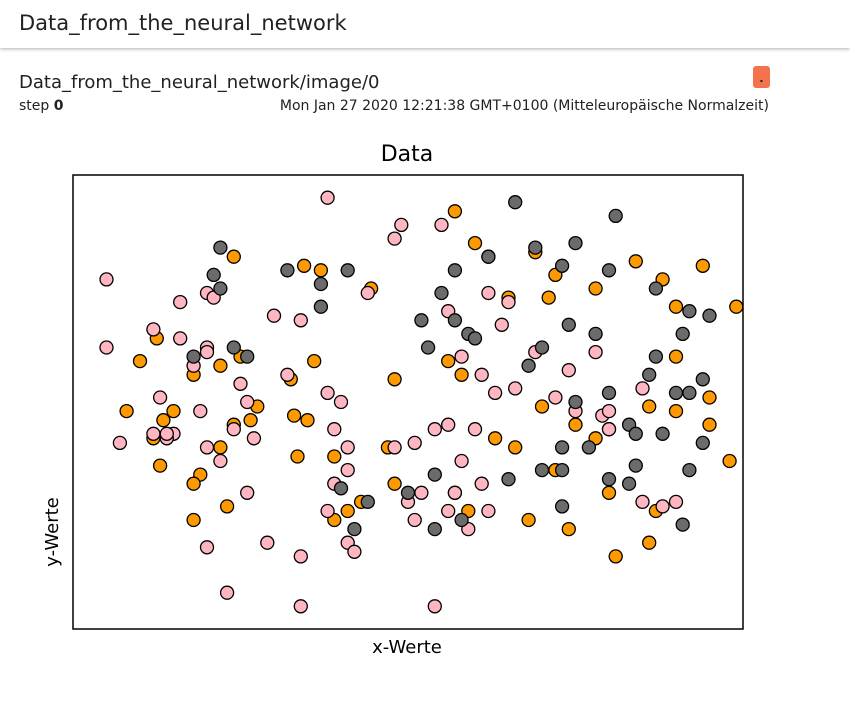 Image resolution: width=850 pixels, height=724 pixels. Describe the element at coordinates (41, 106) in the screenshot. I see `step-indicator: step 0` at that location.